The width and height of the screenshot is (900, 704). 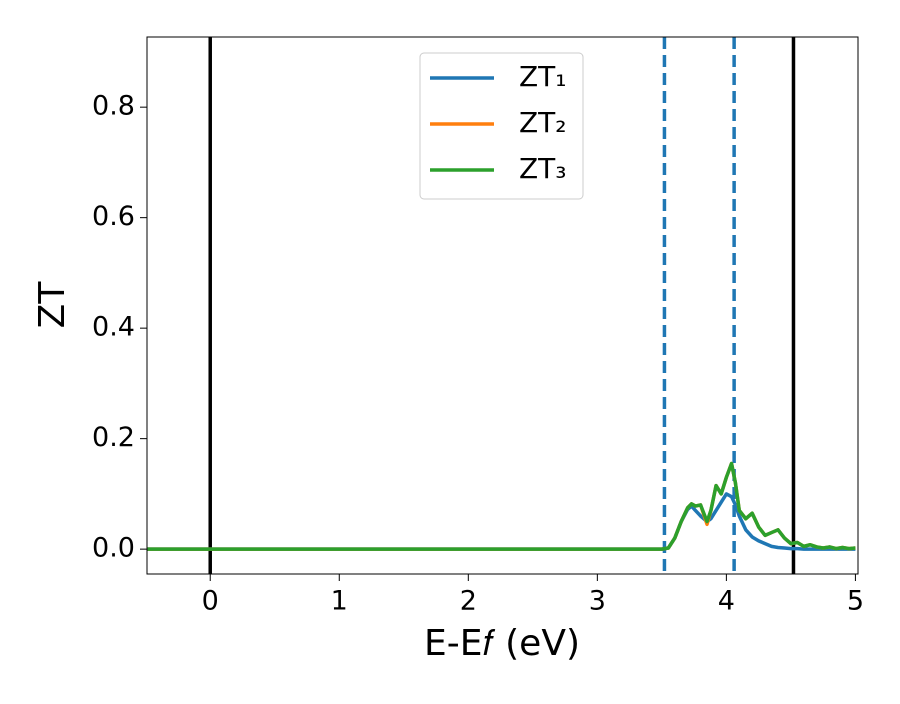 What do you see at coordinates (113, 548) in the screenshot?
I see `y-tick-label: 0.0` at bounding box center [113, 548].